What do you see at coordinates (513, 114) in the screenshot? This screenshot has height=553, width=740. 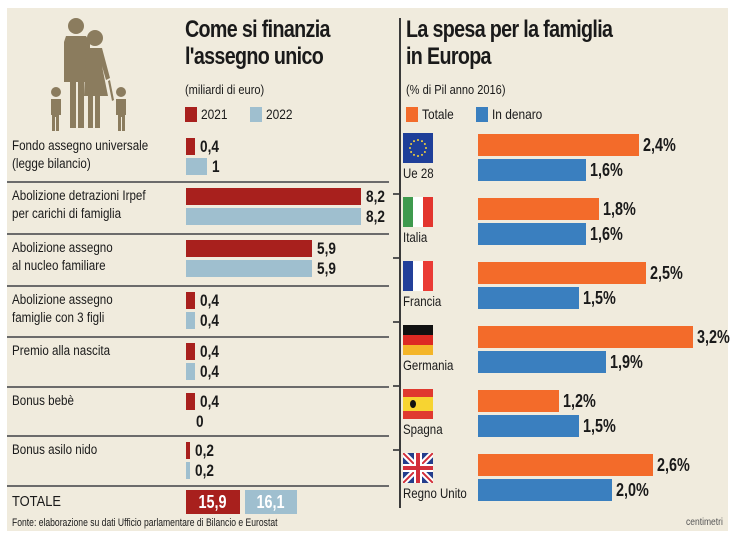 I see `legend-item-in-denaro: In denaro` at bounding box center [513, 114].